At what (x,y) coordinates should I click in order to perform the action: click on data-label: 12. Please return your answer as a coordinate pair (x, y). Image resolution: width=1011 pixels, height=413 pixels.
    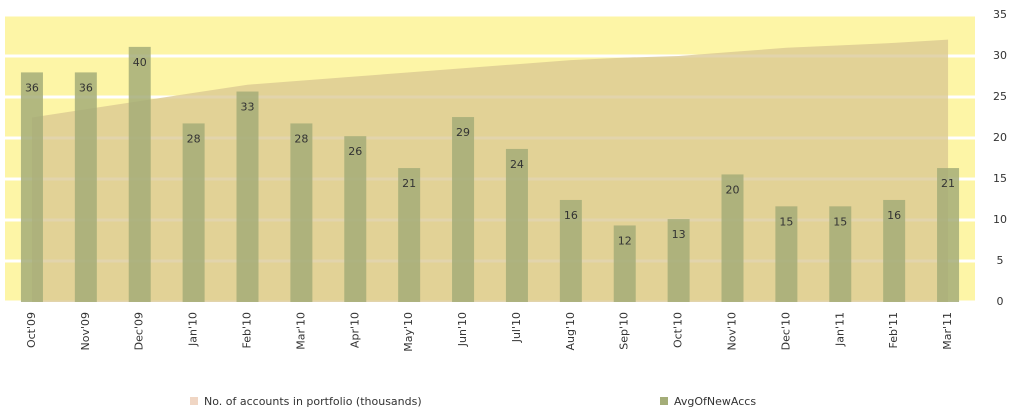
    Looking at the image, I should click on (625, 240).